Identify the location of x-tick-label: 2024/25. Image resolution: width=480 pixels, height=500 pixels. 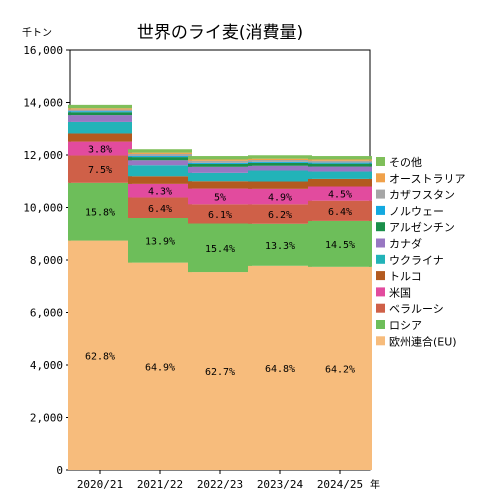
(340, 484).